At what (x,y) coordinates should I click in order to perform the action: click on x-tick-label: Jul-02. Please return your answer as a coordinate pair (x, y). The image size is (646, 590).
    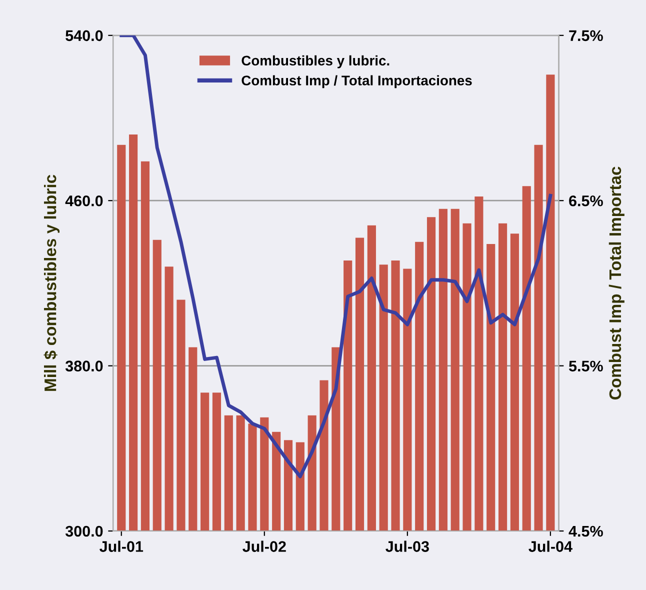
    Looking at the image, I should click on (264, 546).